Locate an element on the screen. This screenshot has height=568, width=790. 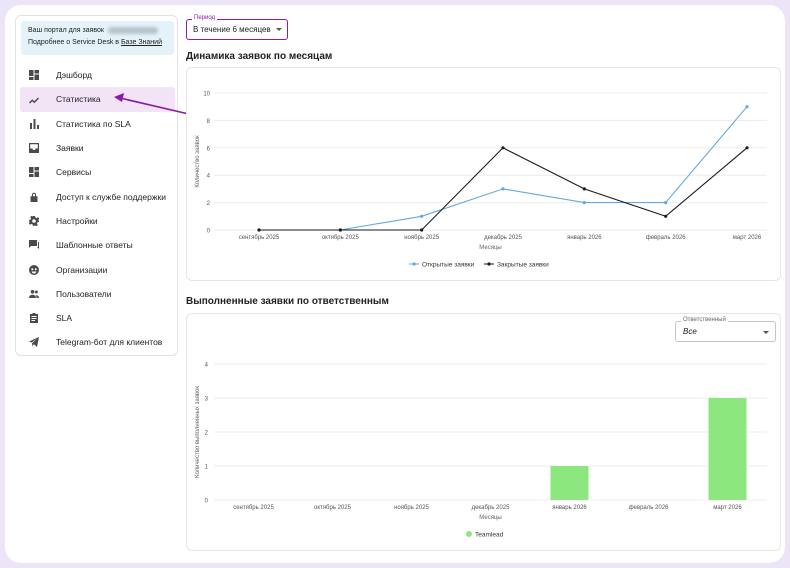
annotation-arrow-icon is located at coordinates (154, 104).